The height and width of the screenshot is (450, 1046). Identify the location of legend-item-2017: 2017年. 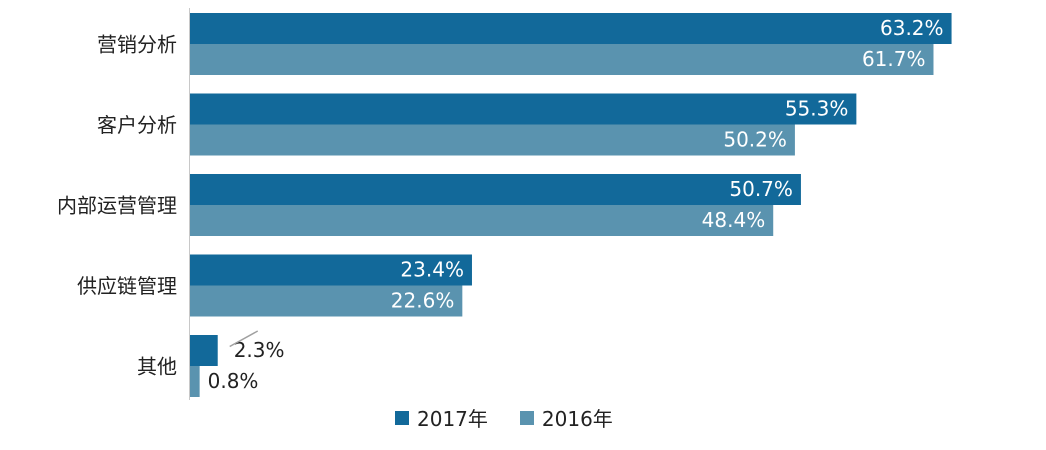
(441, 417).